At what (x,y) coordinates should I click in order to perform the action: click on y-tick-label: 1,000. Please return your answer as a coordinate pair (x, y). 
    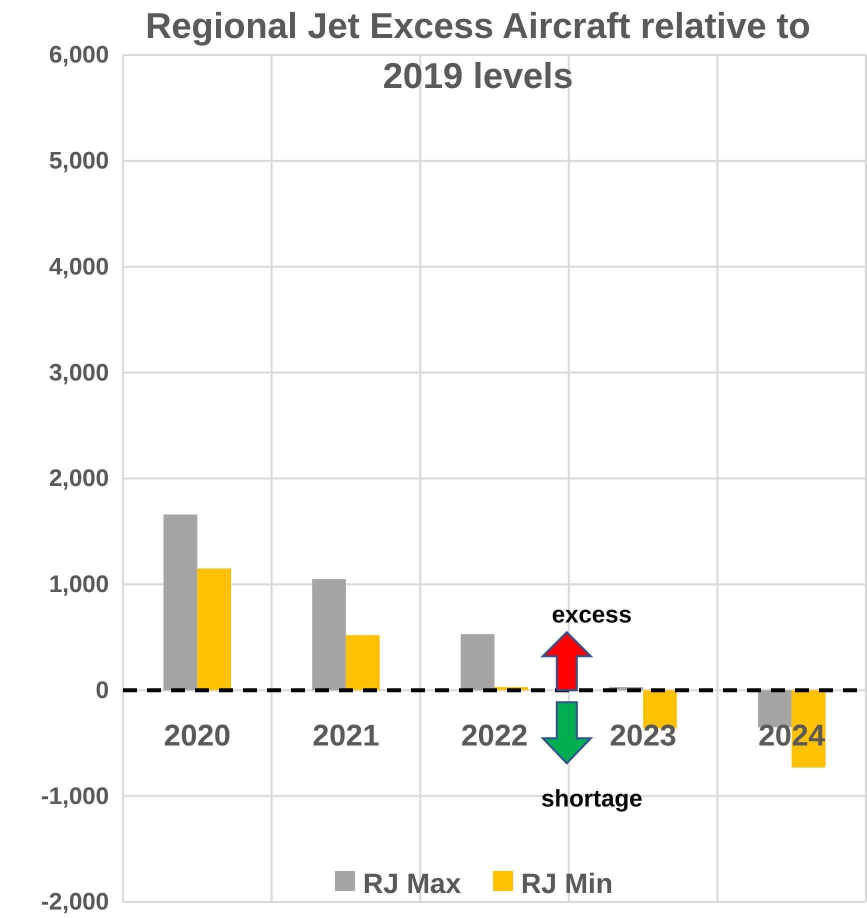
    Looking at the image, I should click on (78, 584).